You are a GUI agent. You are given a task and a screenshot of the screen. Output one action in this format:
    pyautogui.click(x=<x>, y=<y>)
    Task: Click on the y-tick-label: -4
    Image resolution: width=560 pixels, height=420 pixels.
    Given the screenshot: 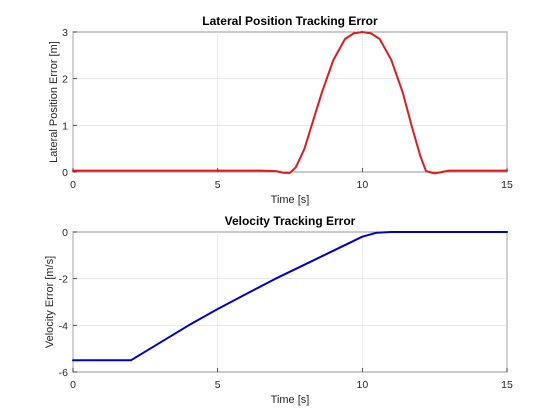 What is the action you would take?
    pyautogui.click(x=63, y=326)
    